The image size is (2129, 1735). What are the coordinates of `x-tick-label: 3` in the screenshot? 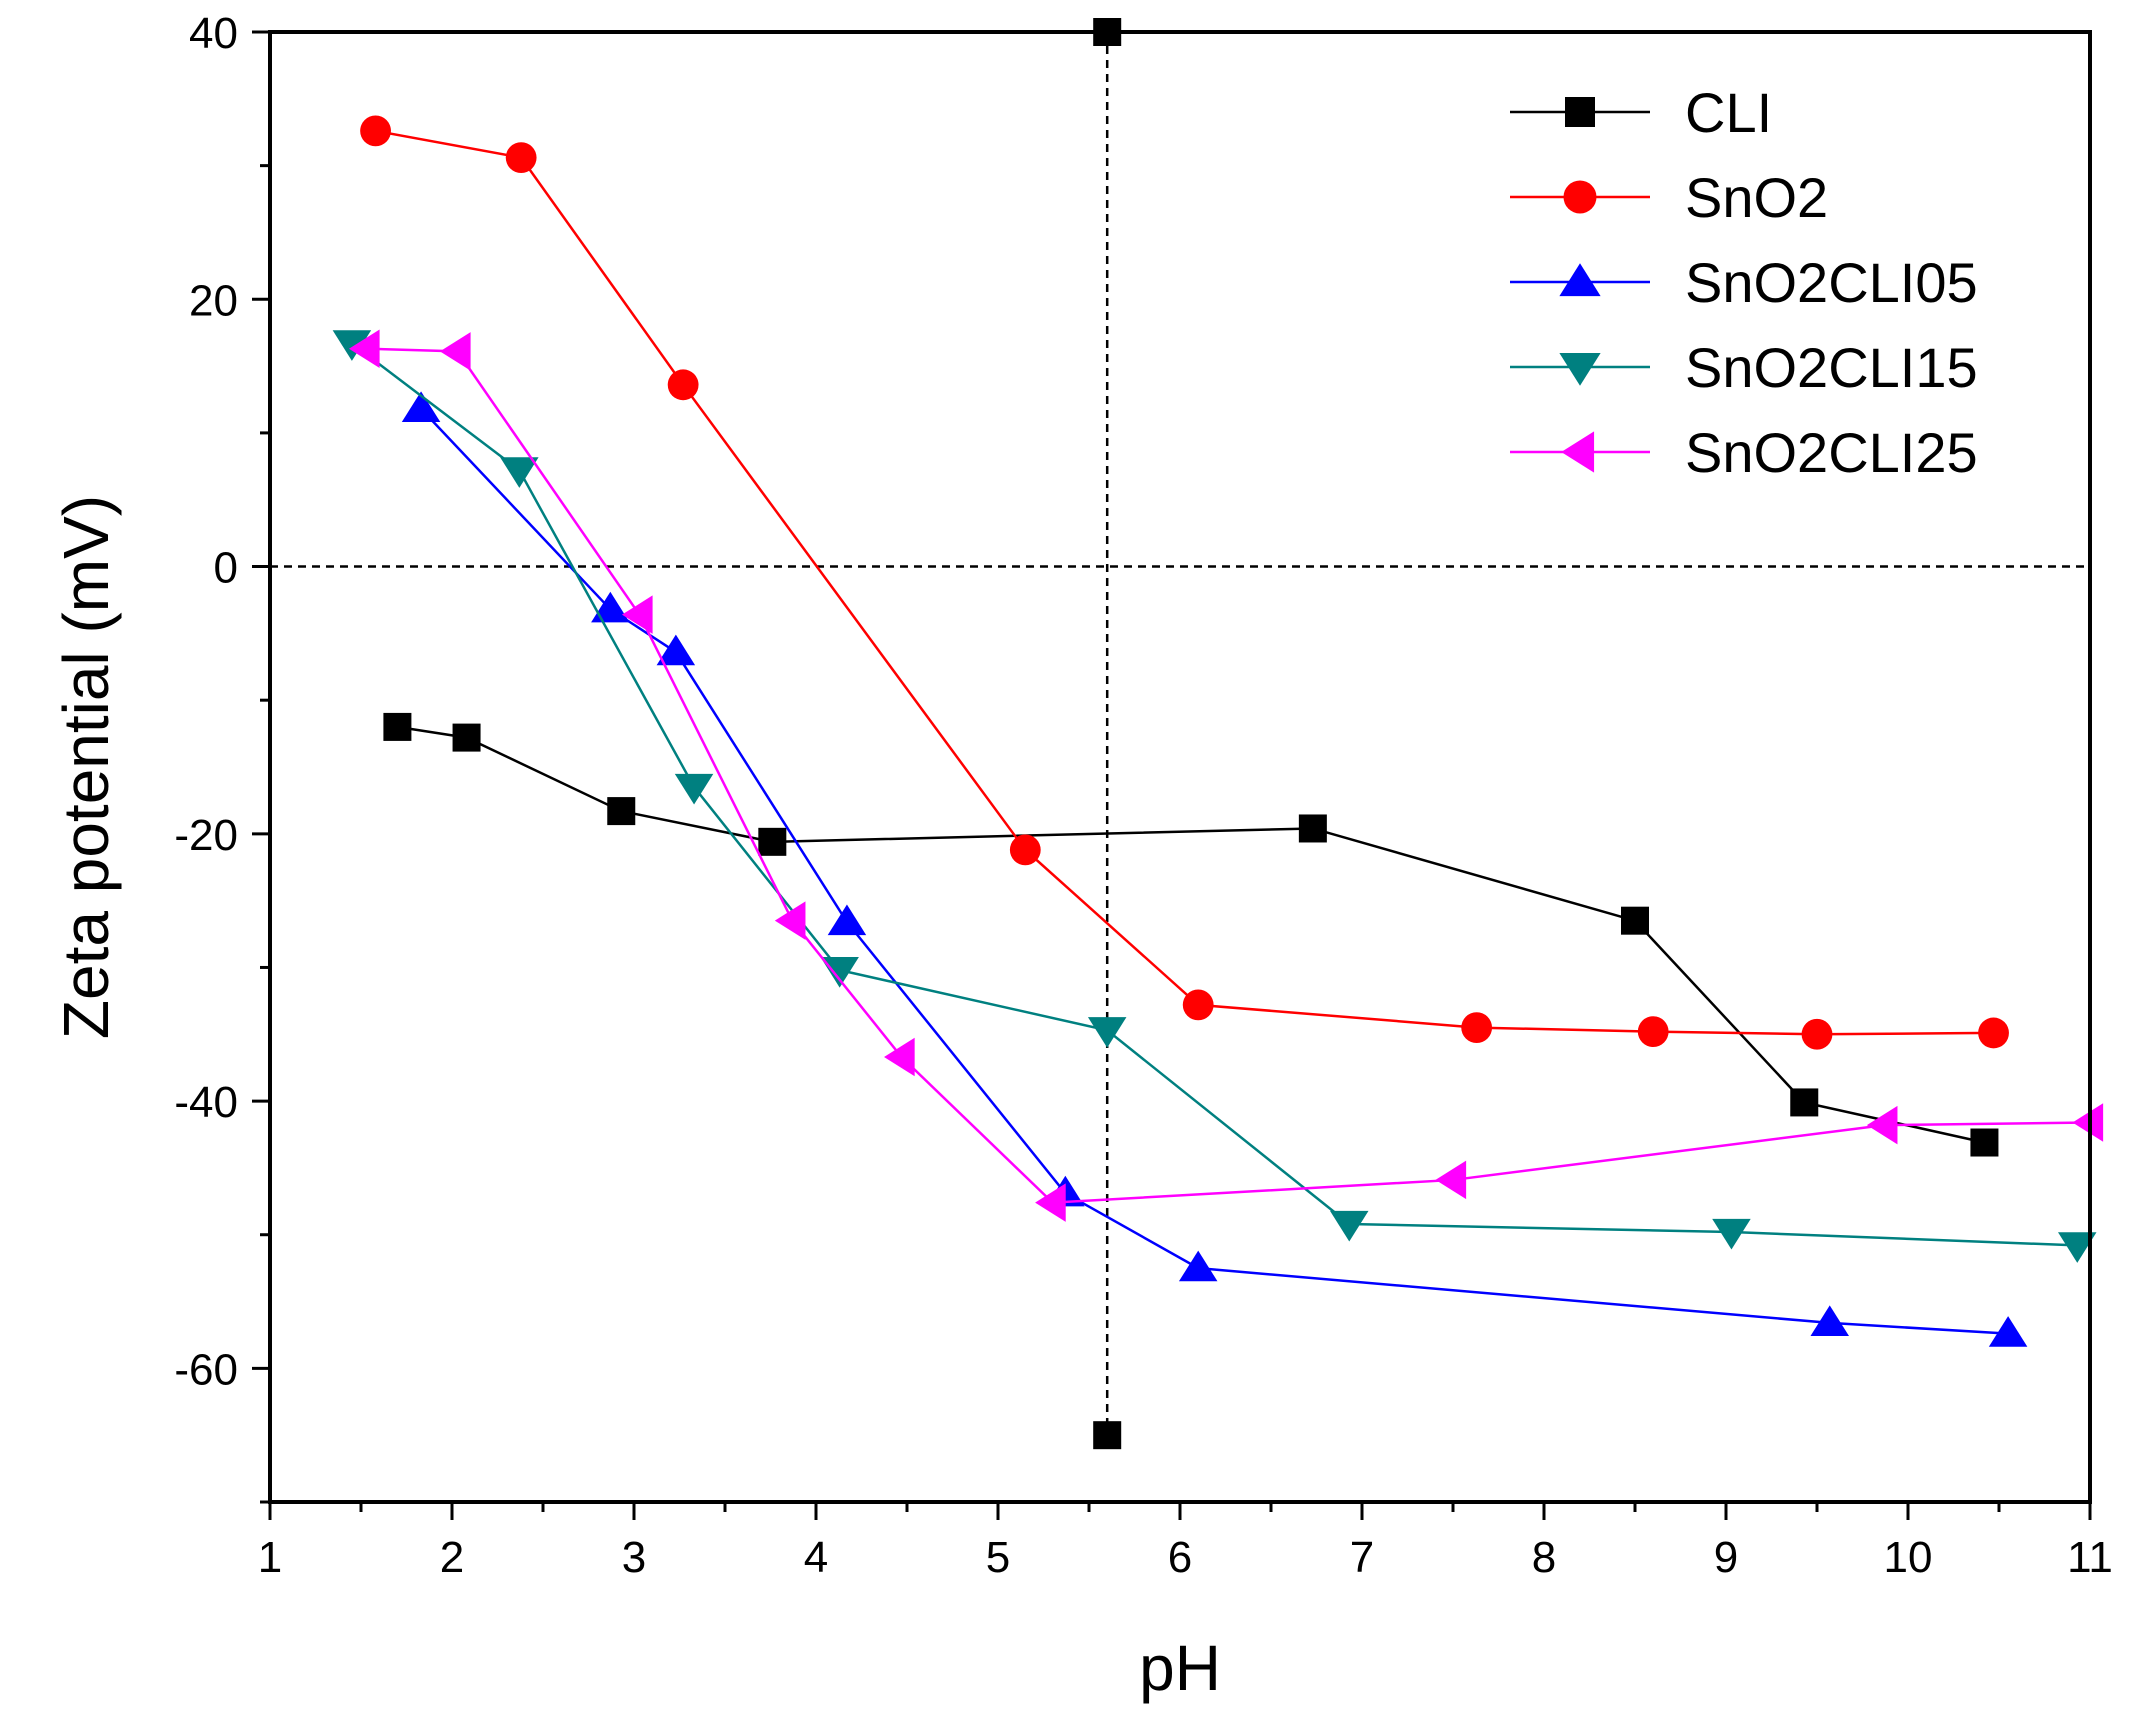 It's located at (634, 1557).